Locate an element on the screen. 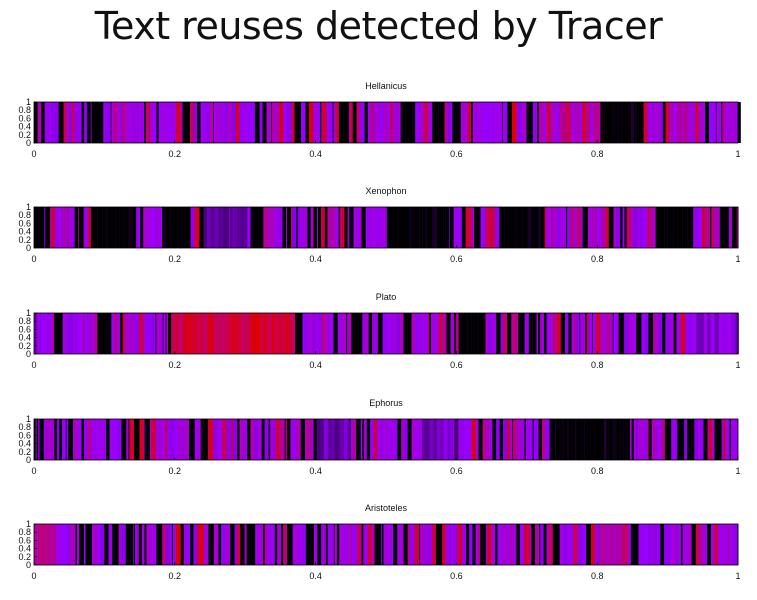 This screenshot has height=600, width=757. plot-frame is located at coordinates (386, 439).